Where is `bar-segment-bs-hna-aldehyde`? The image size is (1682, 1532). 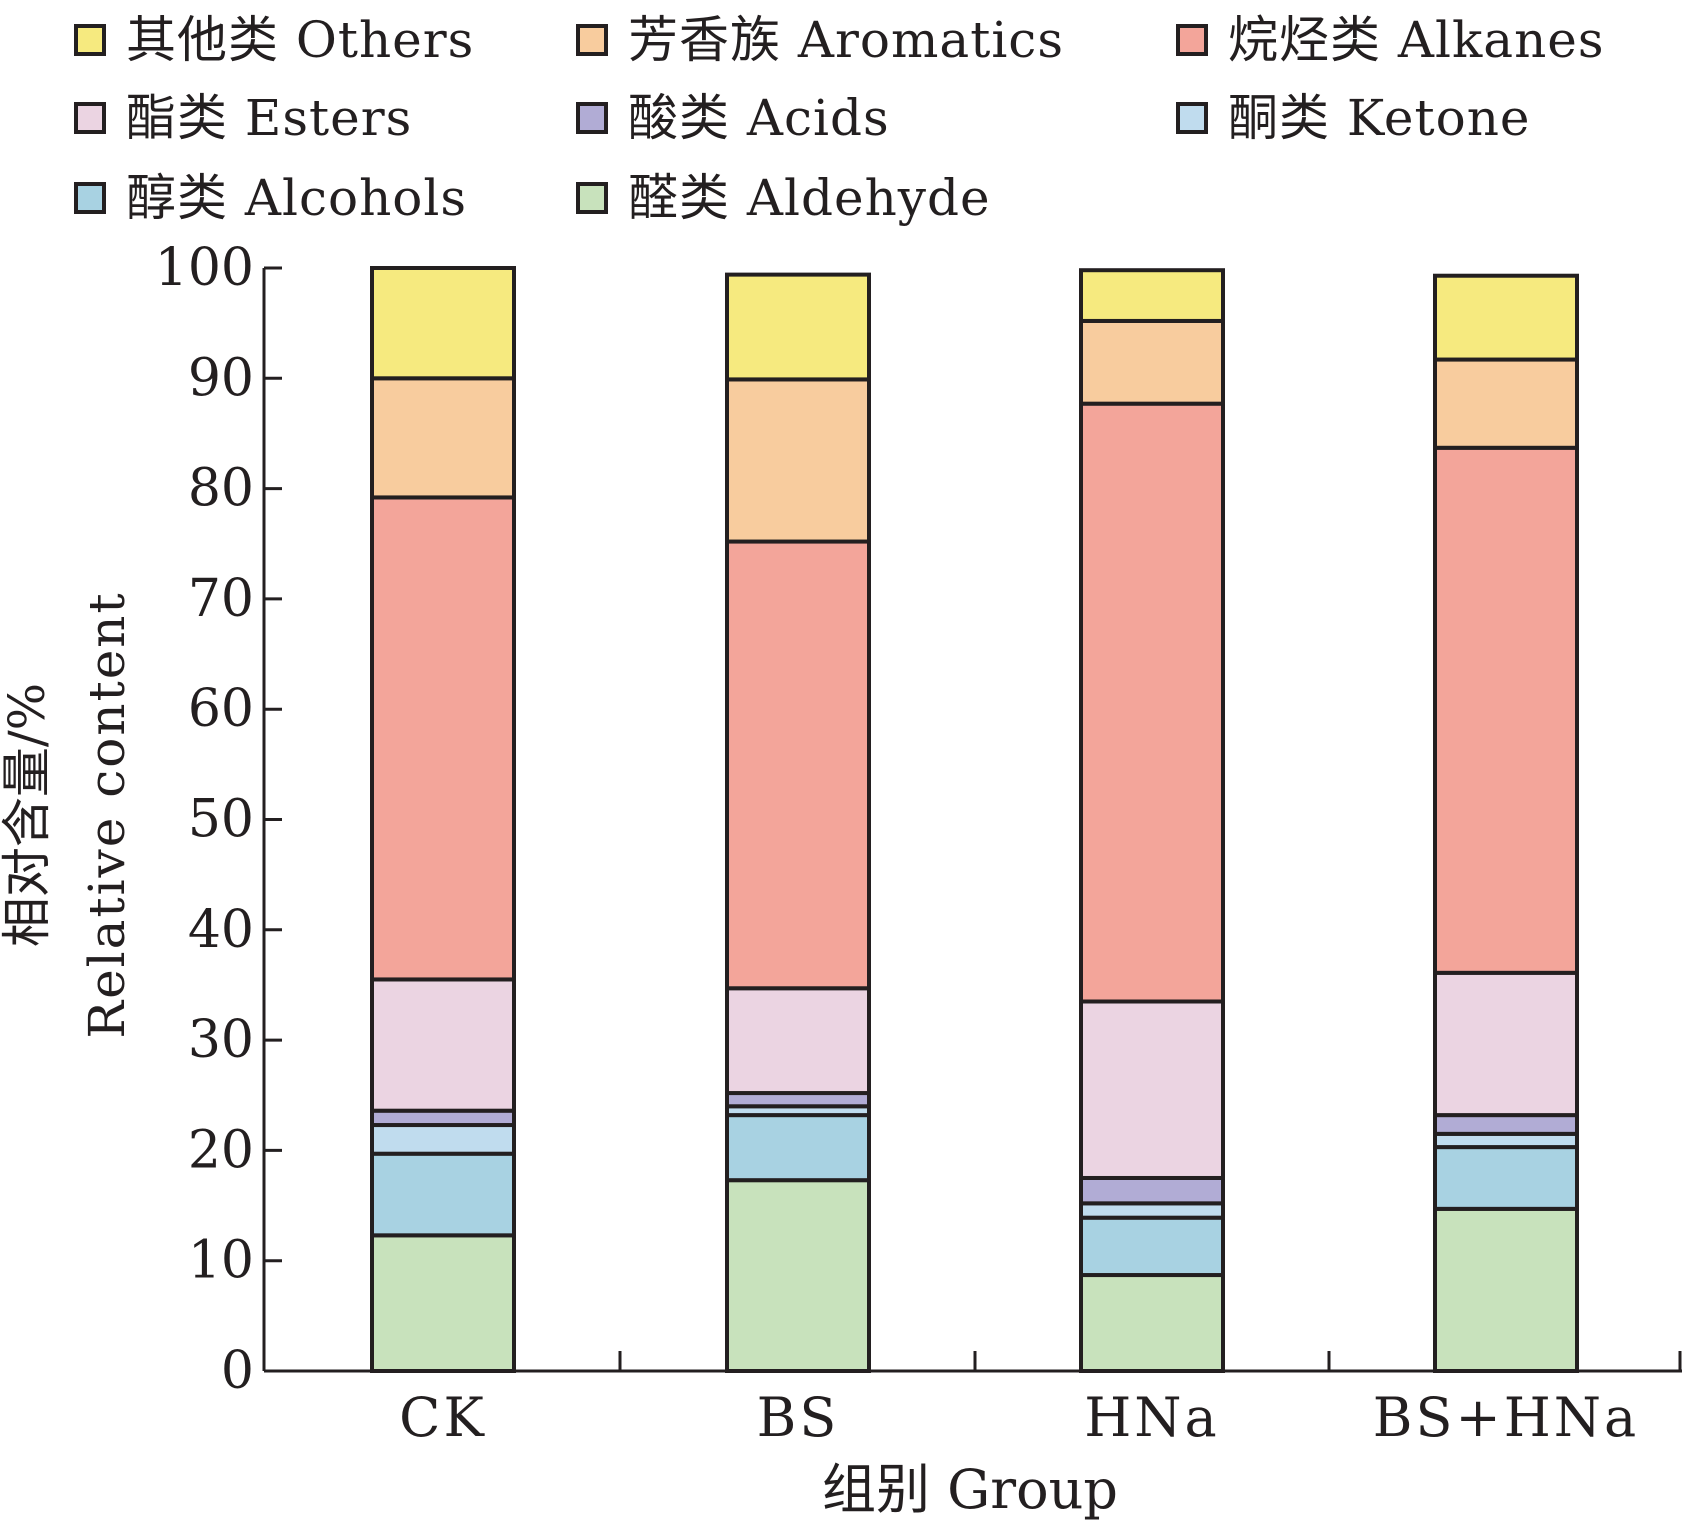 bar-segment-bs-hna-aldehyde is located at coordinates (1506, 1290).